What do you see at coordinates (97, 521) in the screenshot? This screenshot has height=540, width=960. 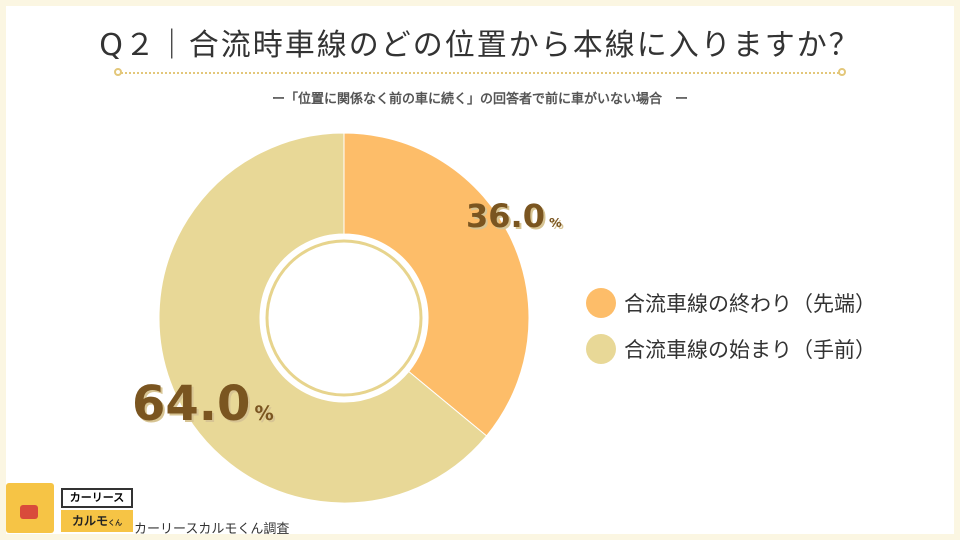 I see `logo-text-bottom: カルモくん` at bounding box center [97, 521].